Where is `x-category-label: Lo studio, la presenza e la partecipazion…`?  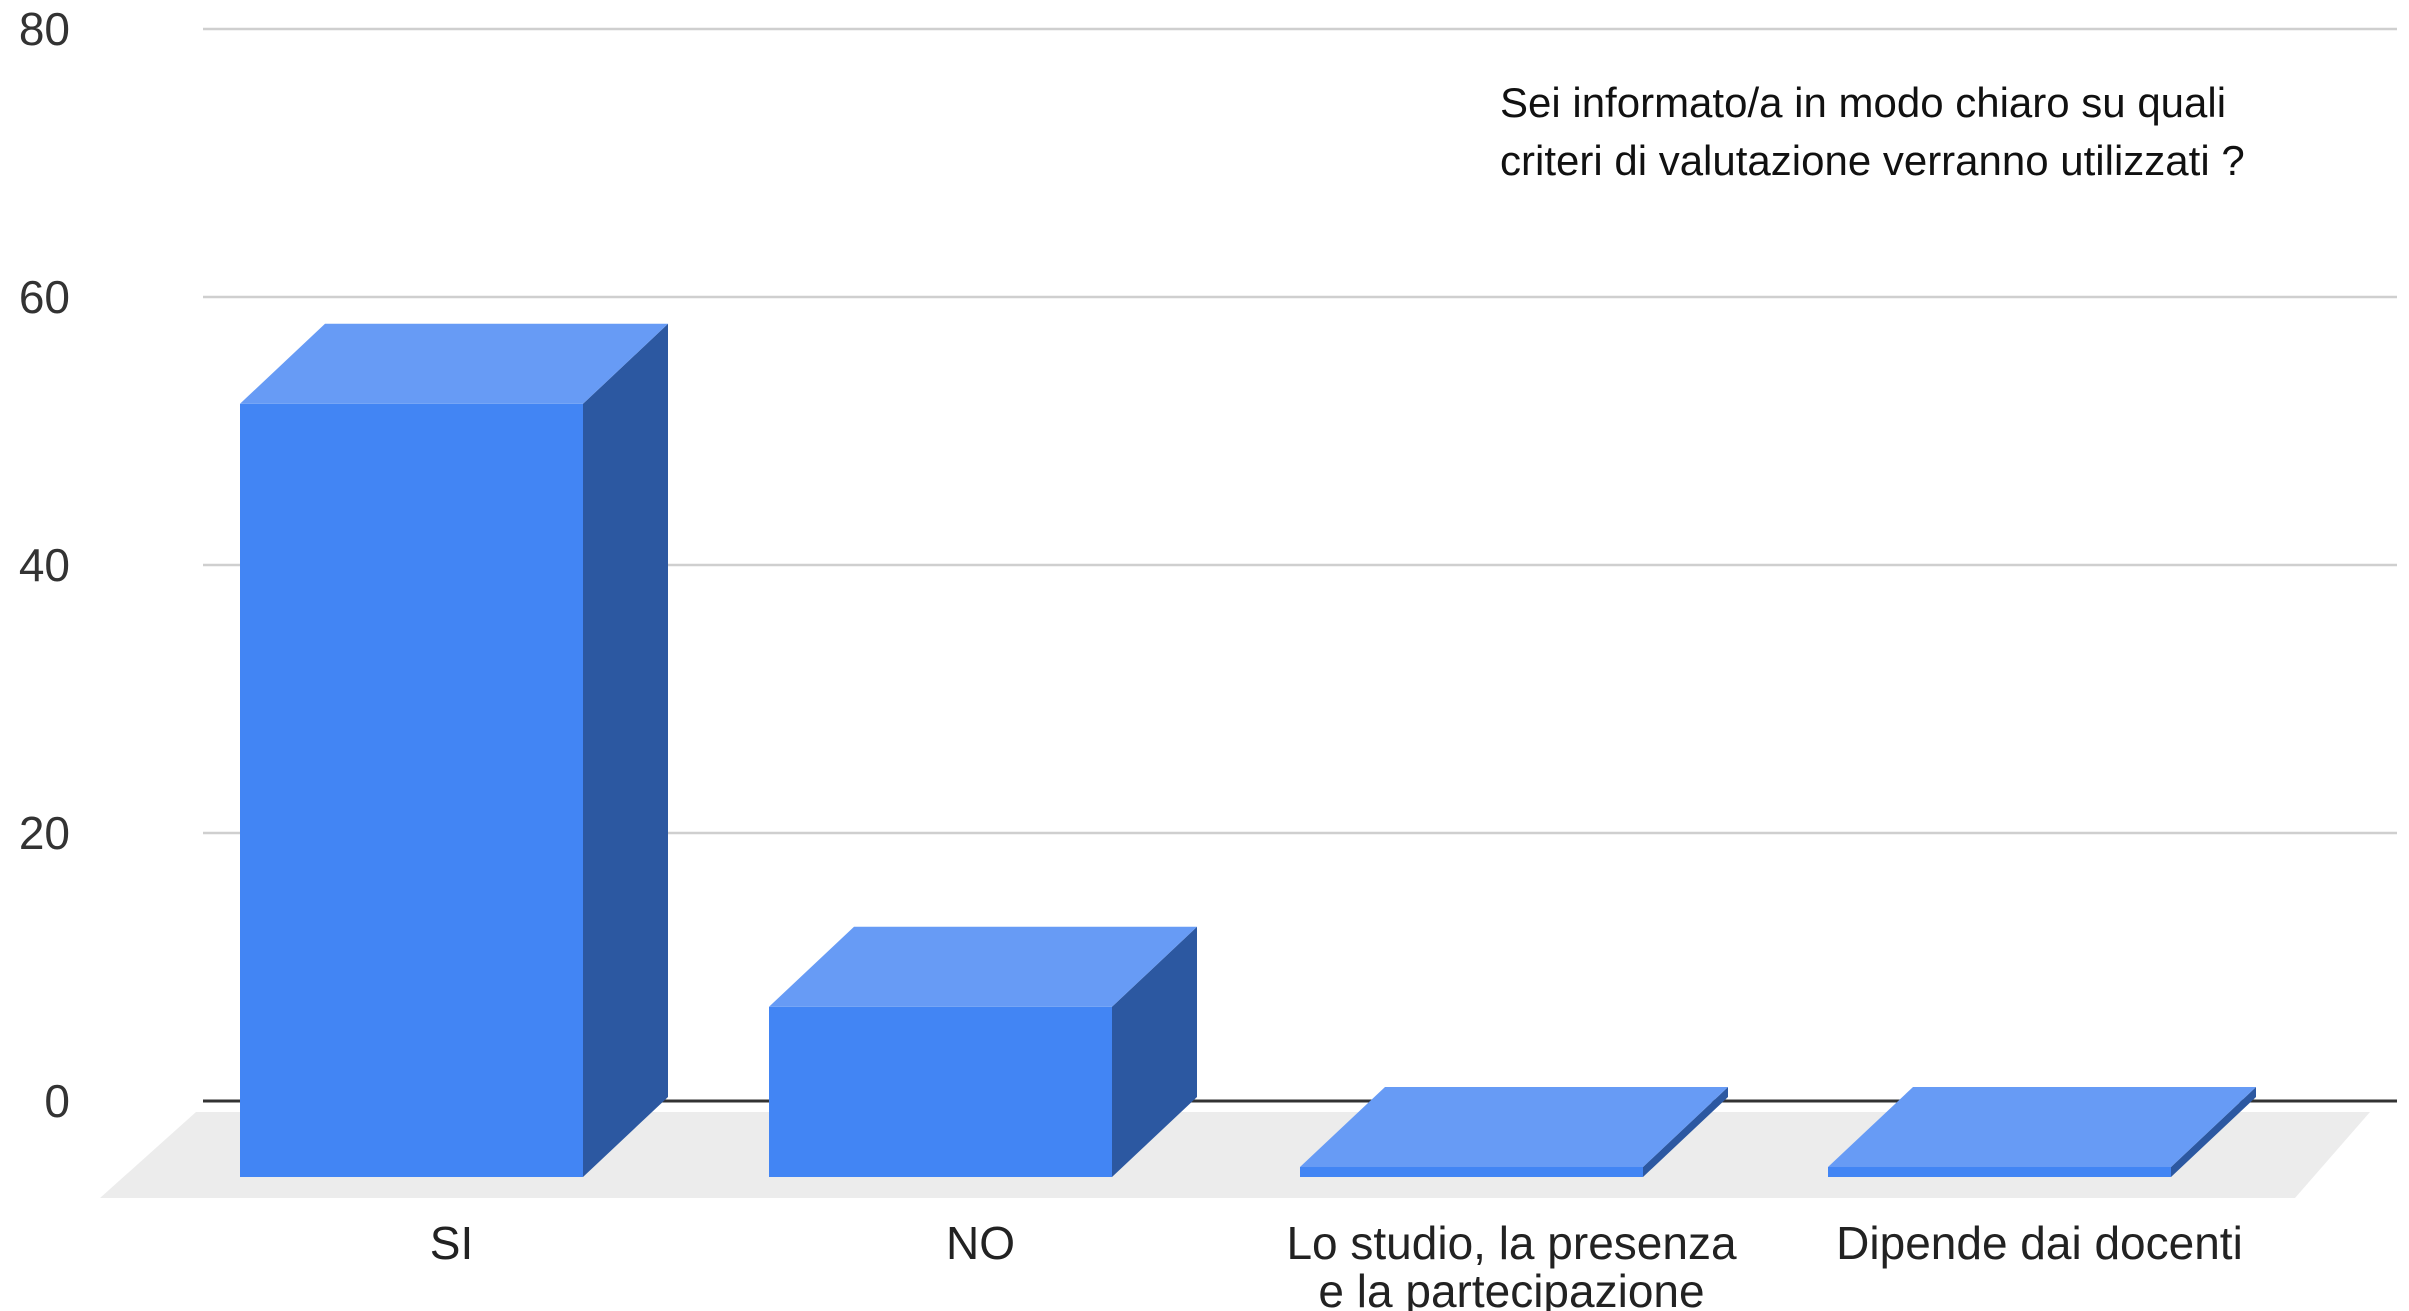
x-category-label: Lo studio, la presenza e la partecipazion… is located at coordinates (1511, 1264).